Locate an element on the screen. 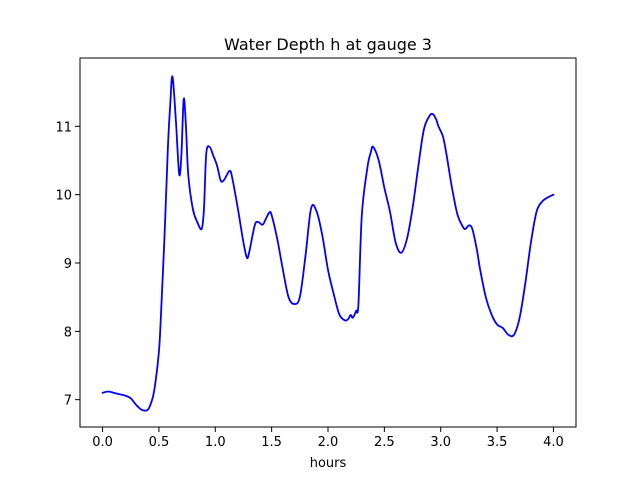  x-axis: 0.0 0.5 1.0 1.5 2.0 2.5 3.0 3.5 4.0 is located at coordinates (328, 438).